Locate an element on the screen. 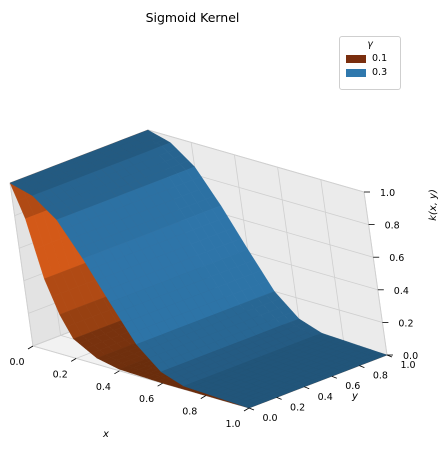  y-tick-label: 0.2 is located at coordinates (297, 407).